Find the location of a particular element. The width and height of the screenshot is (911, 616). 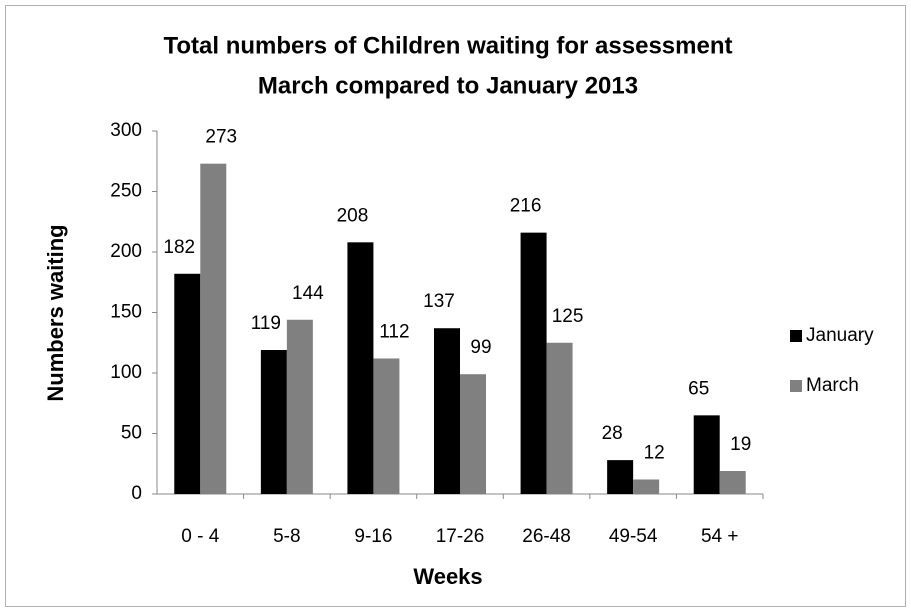

y-tick-label: 100 is located at coordinates (126, 372).